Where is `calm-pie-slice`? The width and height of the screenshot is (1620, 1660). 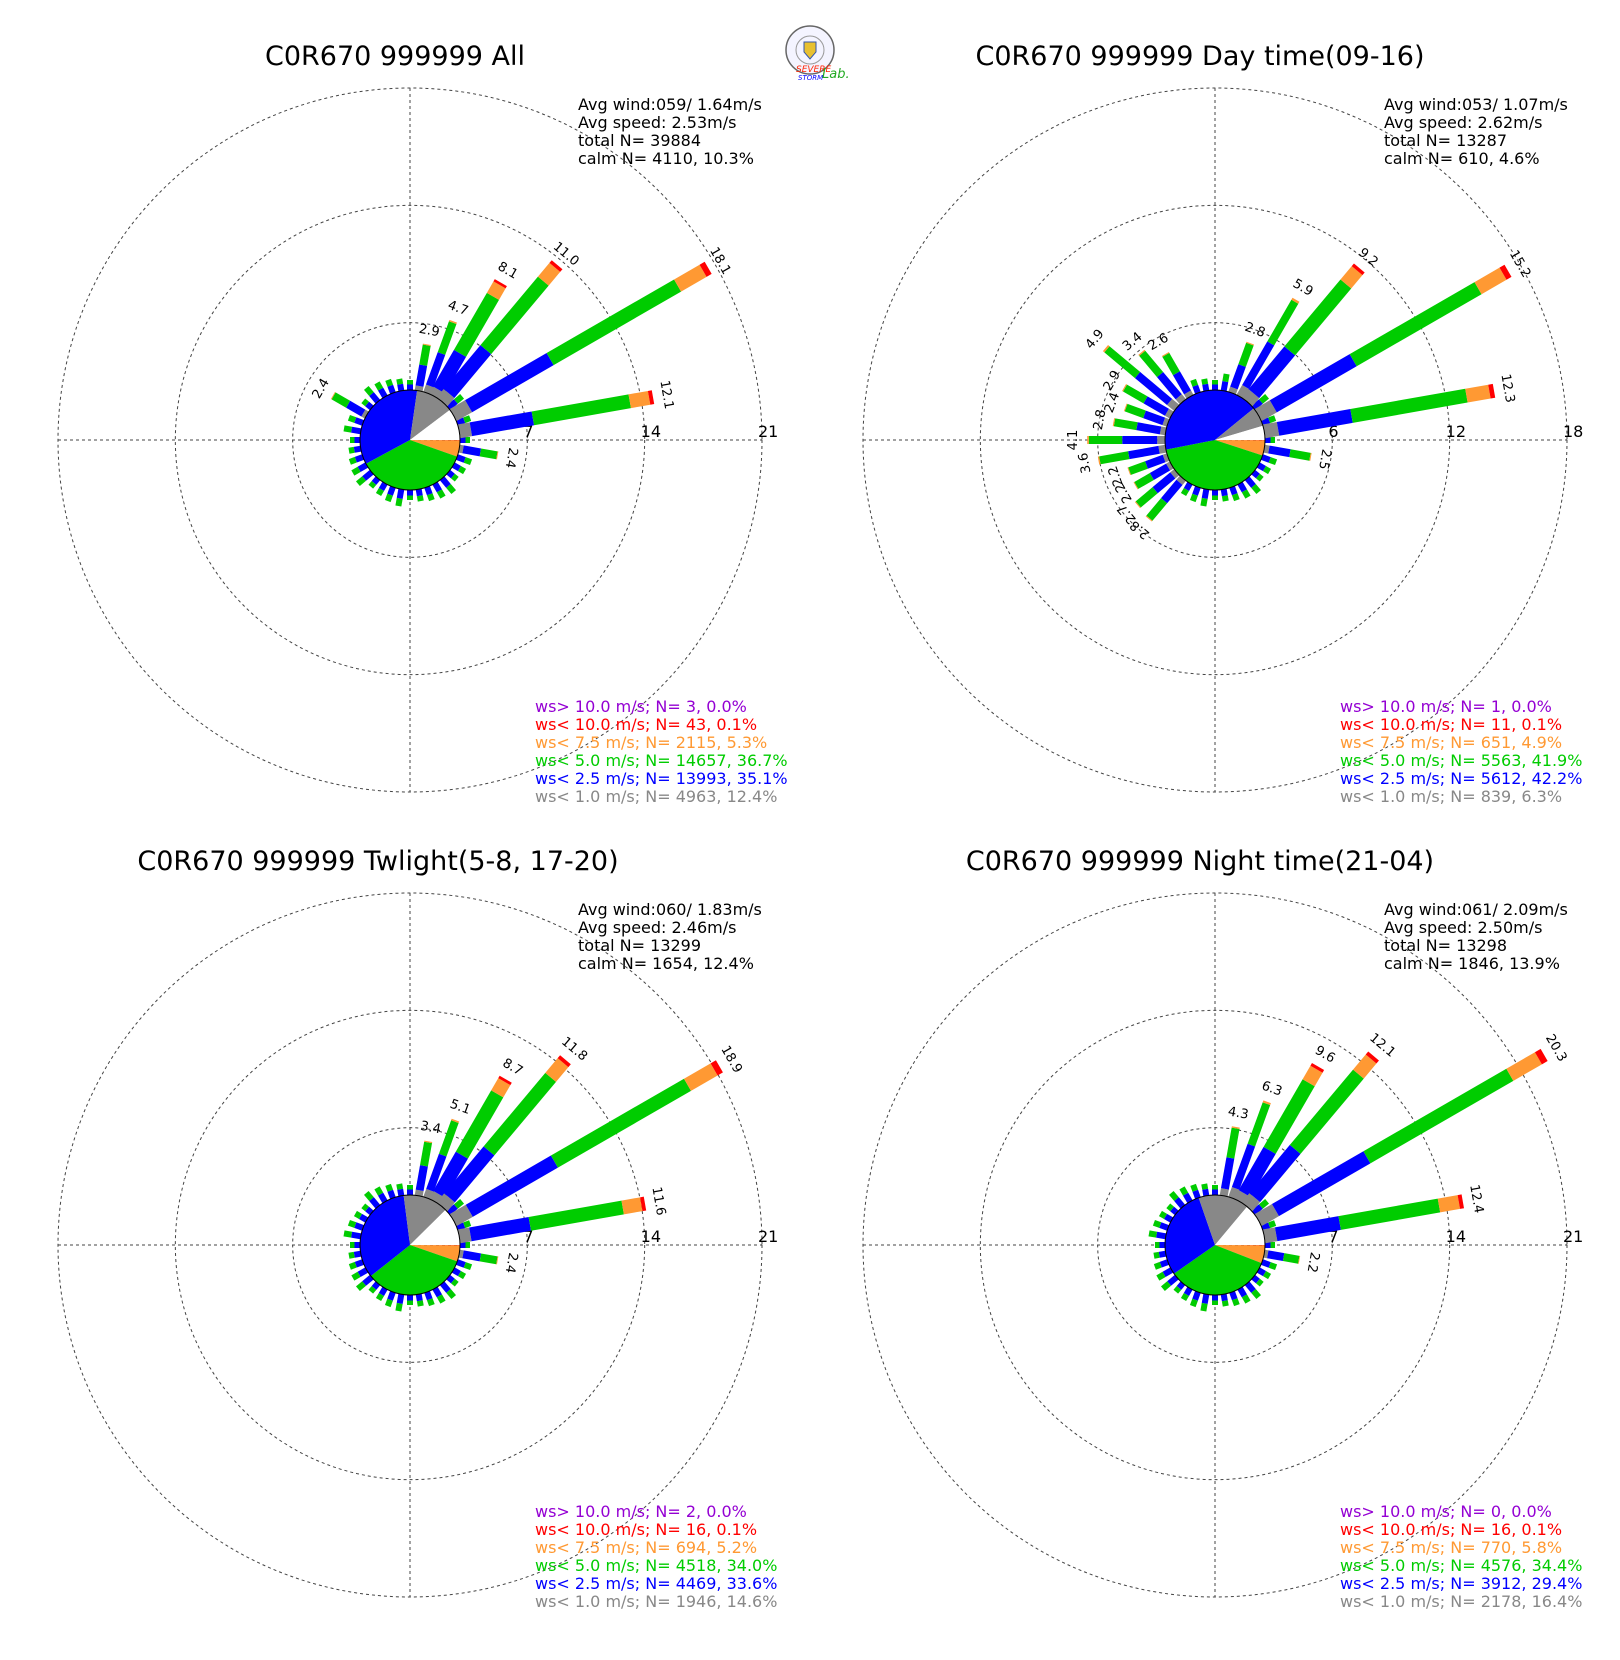
calm-pie-slice is located at coordinates (1240, 448).